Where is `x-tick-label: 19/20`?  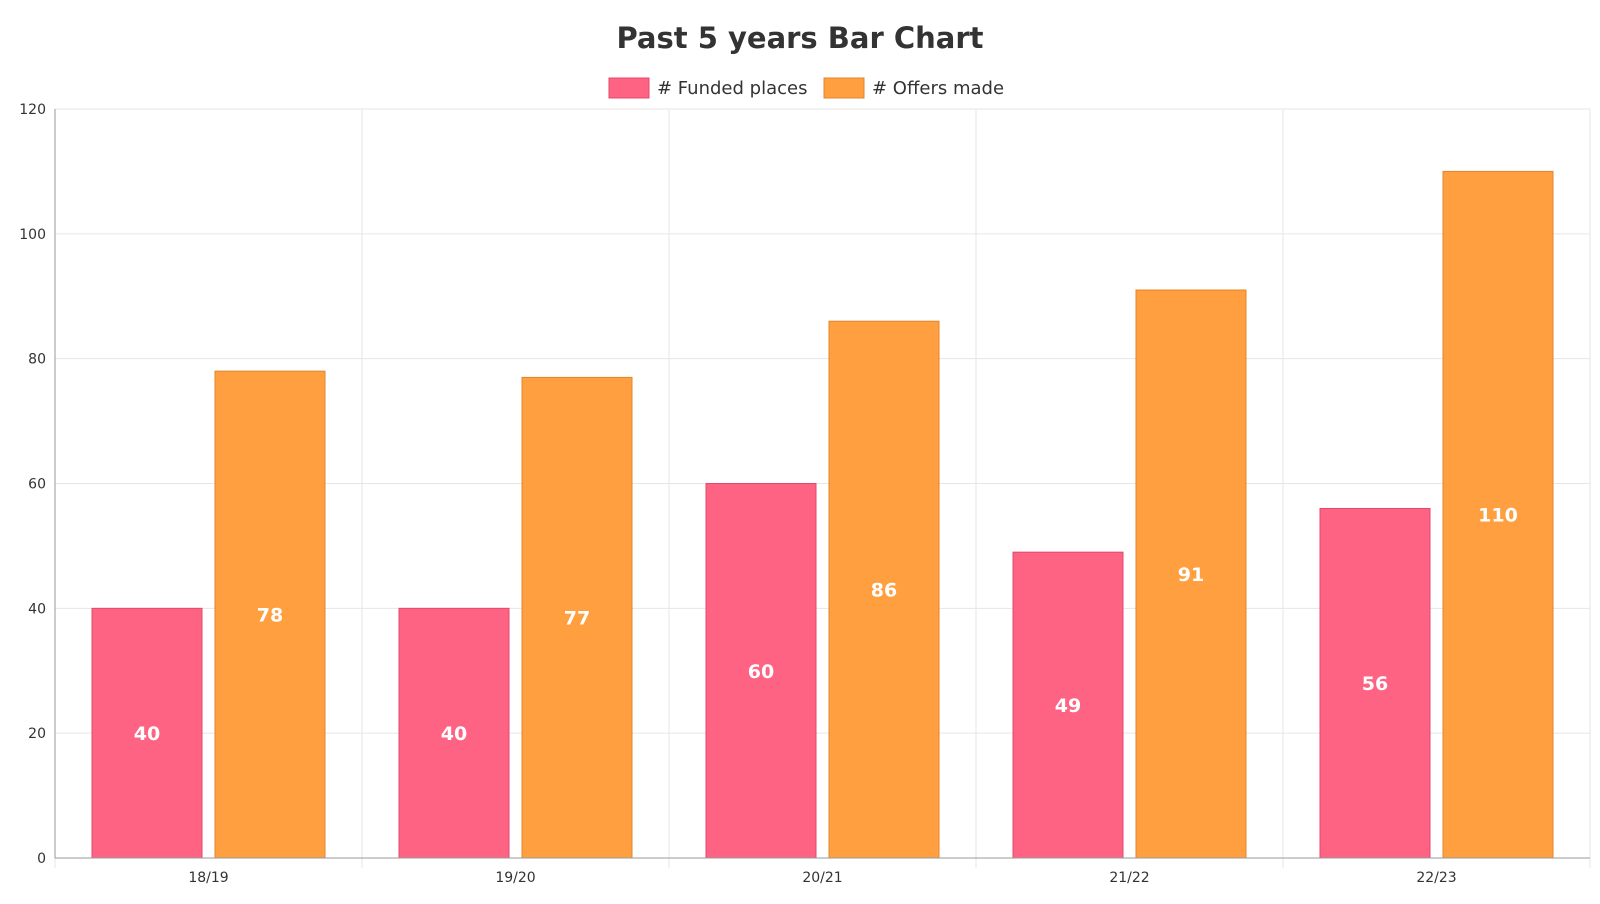 x-tick-label: 19/20 is located at coordinates (515, 878).